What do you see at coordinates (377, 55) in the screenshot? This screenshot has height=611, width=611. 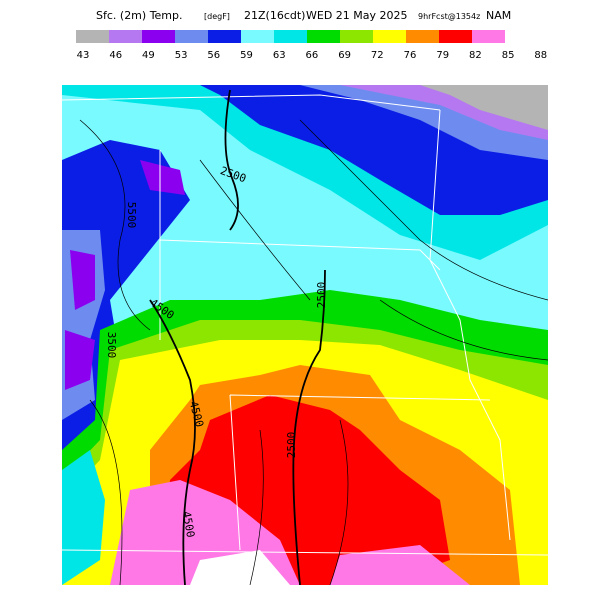 I see `colorbar-label: 72` at bounding box center [377, 55].